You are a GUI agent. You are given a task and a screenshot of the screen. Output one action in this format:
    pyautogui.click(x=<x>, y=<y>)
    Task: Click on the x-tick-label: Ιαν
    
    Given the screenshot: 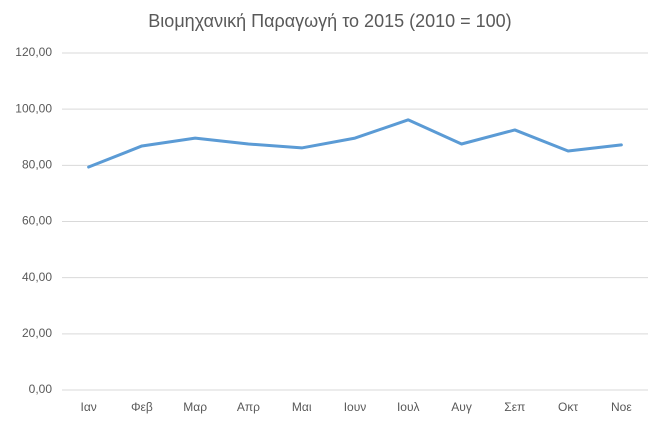 What is the action you would take?
    pyautogui.click(x=88, y=407)
    